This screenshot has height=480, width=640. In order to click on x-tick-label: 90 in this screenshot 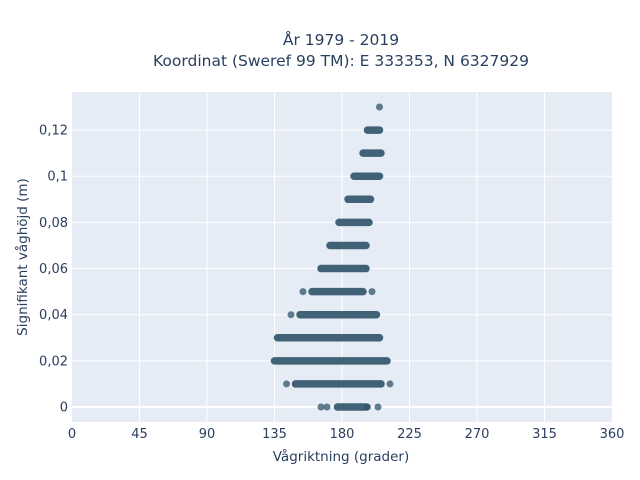, I will do `click(207, 434)`.